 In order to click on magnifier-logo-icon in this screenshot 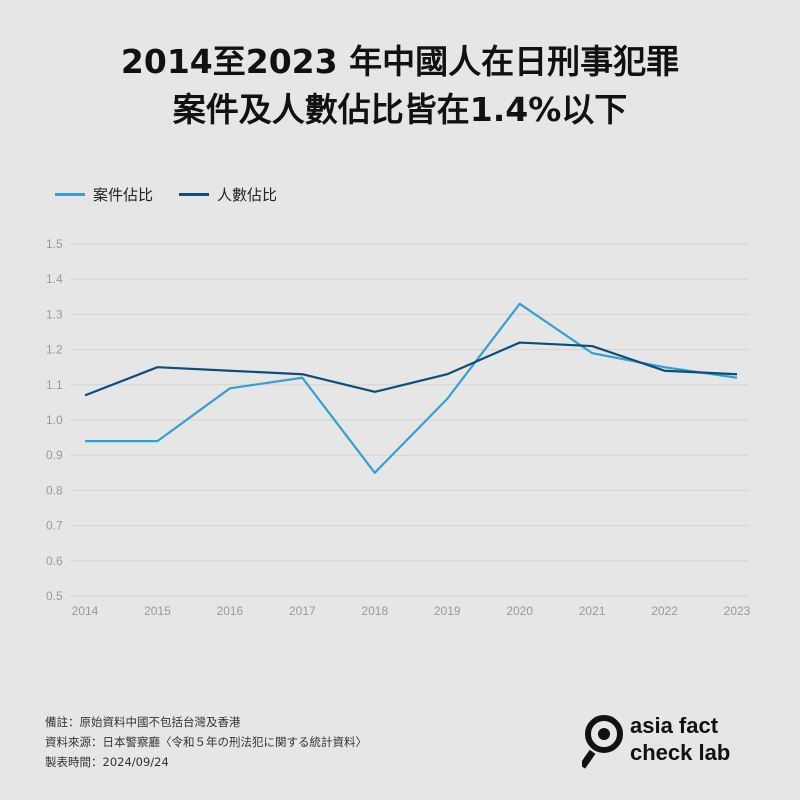, I will do `click(602, 742)`.